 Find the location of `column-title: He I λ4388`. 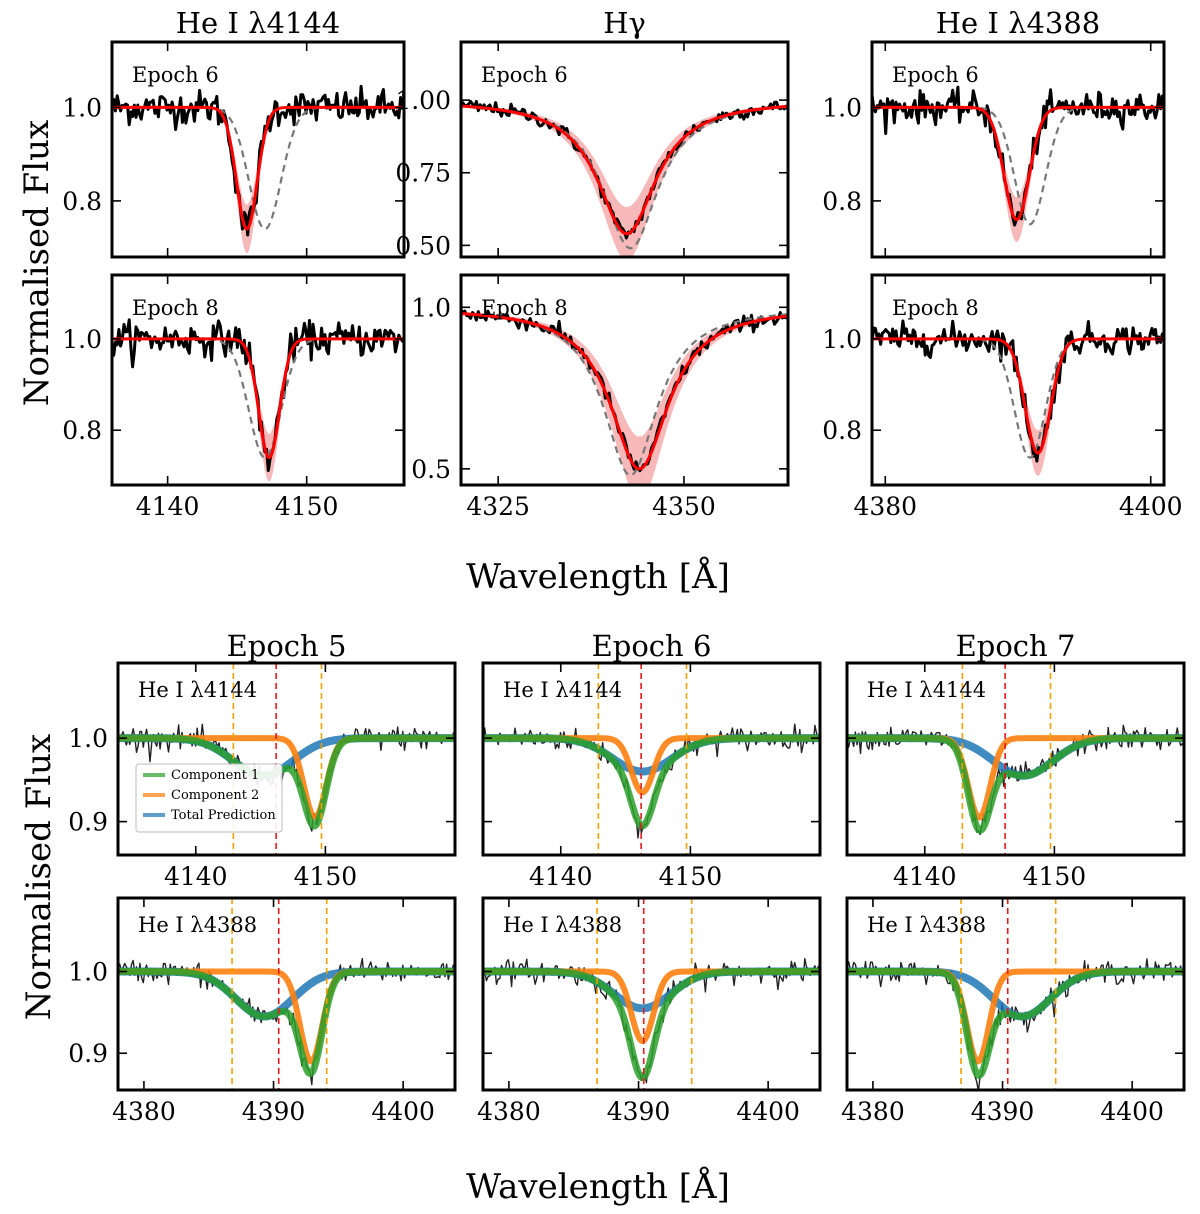

column-title: He I λ4388 is located at coordinates (1018, 23).